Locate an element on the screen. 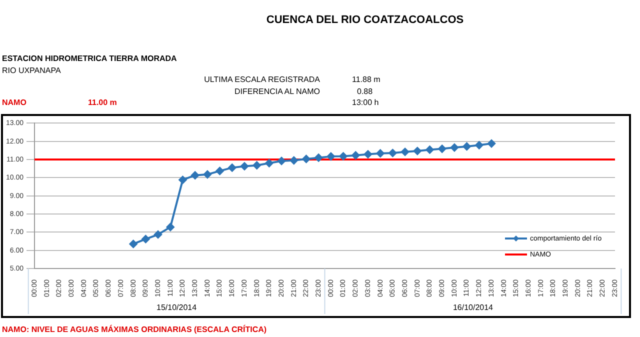 The image size is (640, 337). text: NAMO: NIVEL DE AGUAS MÁXIMAS ORDINARIAS (ESCALA CRÍTICA) is located at coordinates (134, 329).